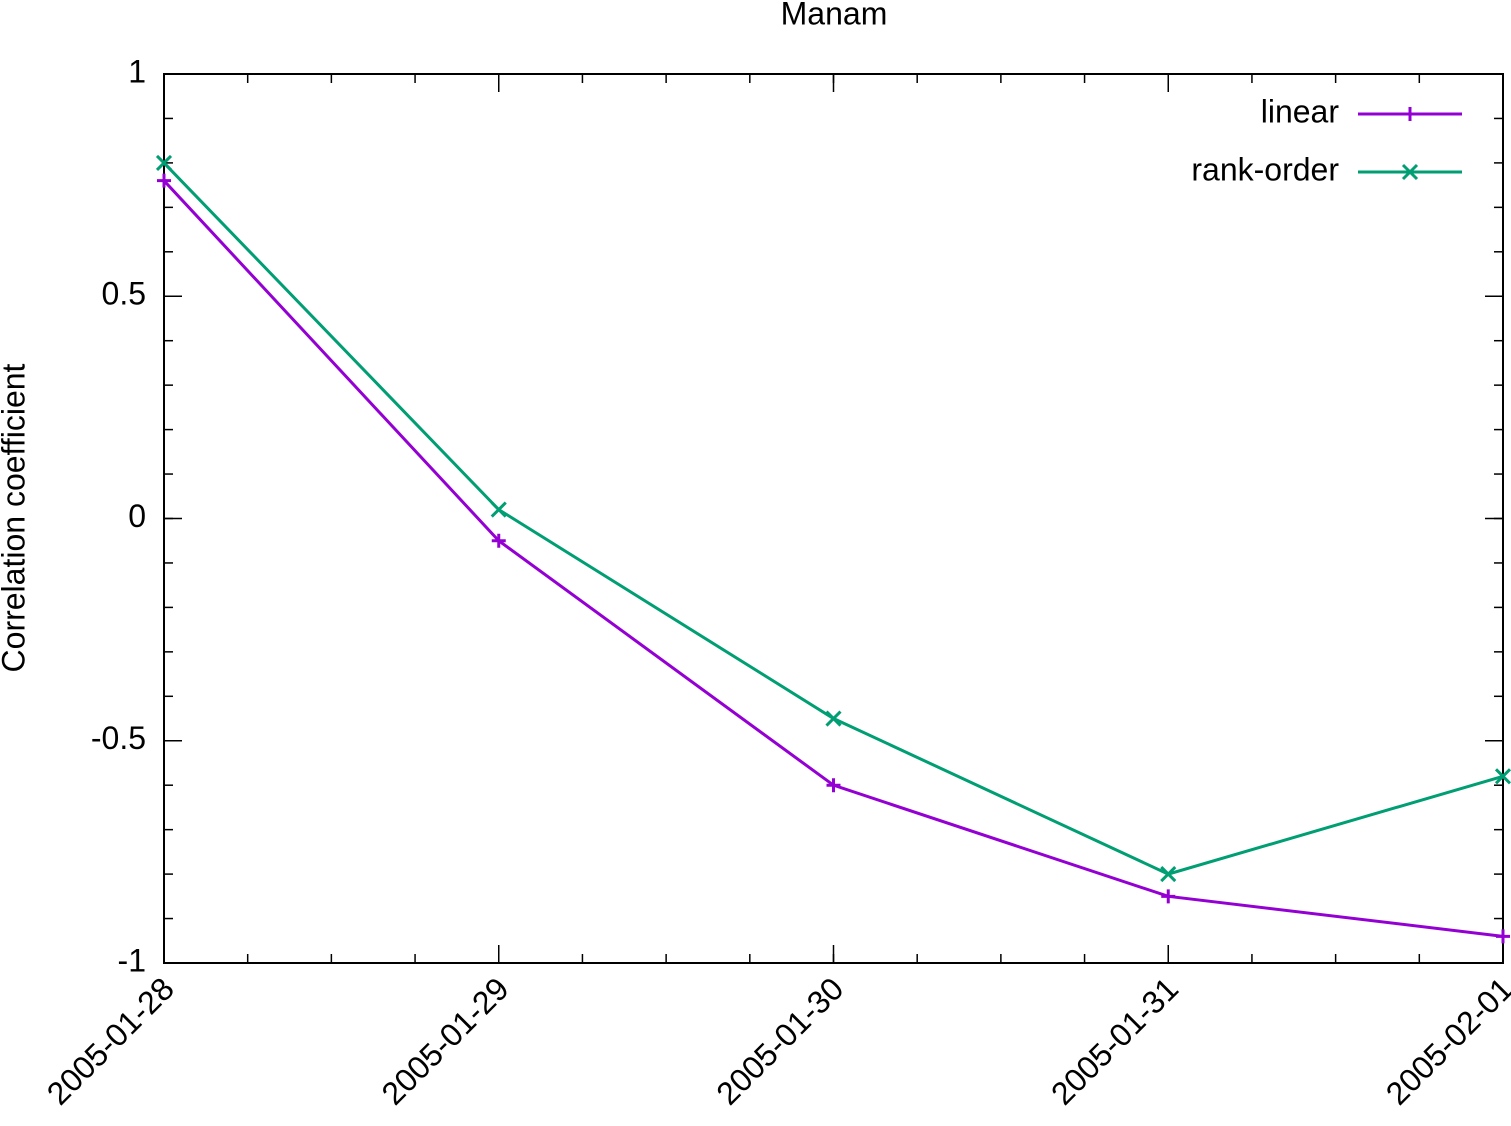  Describe the element at coordinates (1445, 1040) in the screenshot. I see `x-tick-label: 2005-02-01` at that location.